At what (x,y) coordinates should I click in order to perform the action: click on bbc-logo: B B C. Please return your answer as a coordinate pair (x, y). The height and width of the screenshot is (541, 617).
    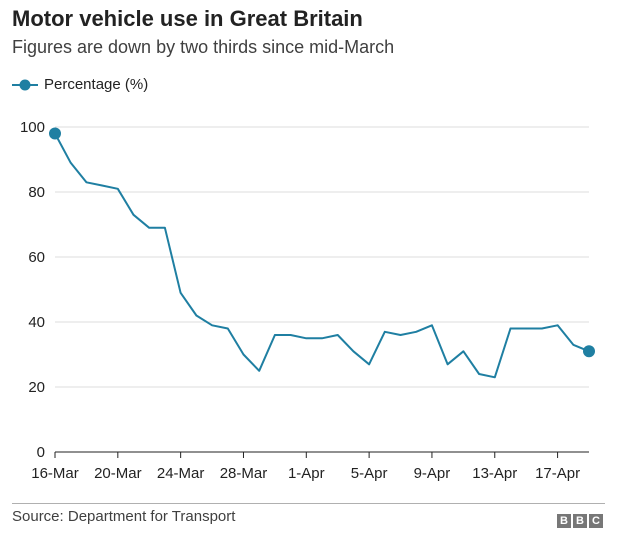
    Looking at the image, I should click on (580, 521).